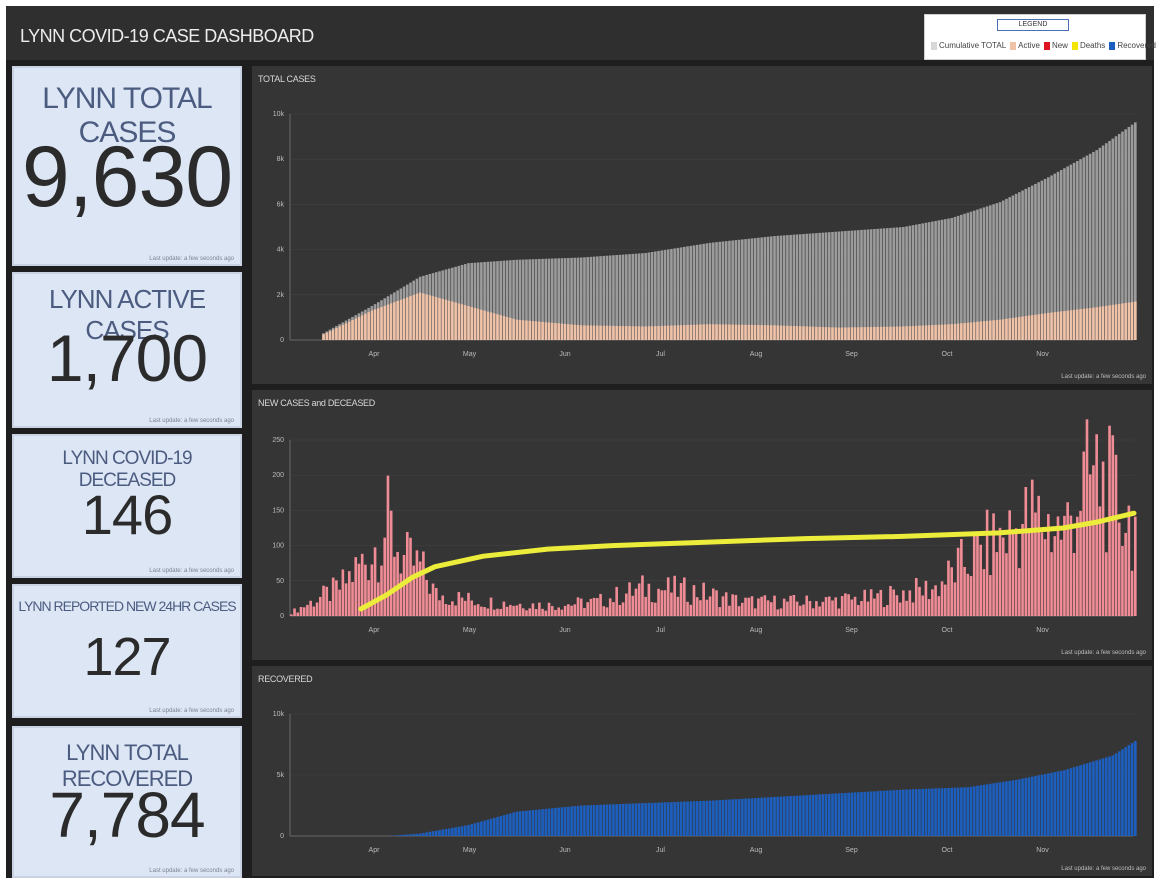 The image size is (1160, 884). Describe the element at coordinates (127, 469) in the screenshot. I see `card-label: LYNN COVID-19 DECEASED` at that location.